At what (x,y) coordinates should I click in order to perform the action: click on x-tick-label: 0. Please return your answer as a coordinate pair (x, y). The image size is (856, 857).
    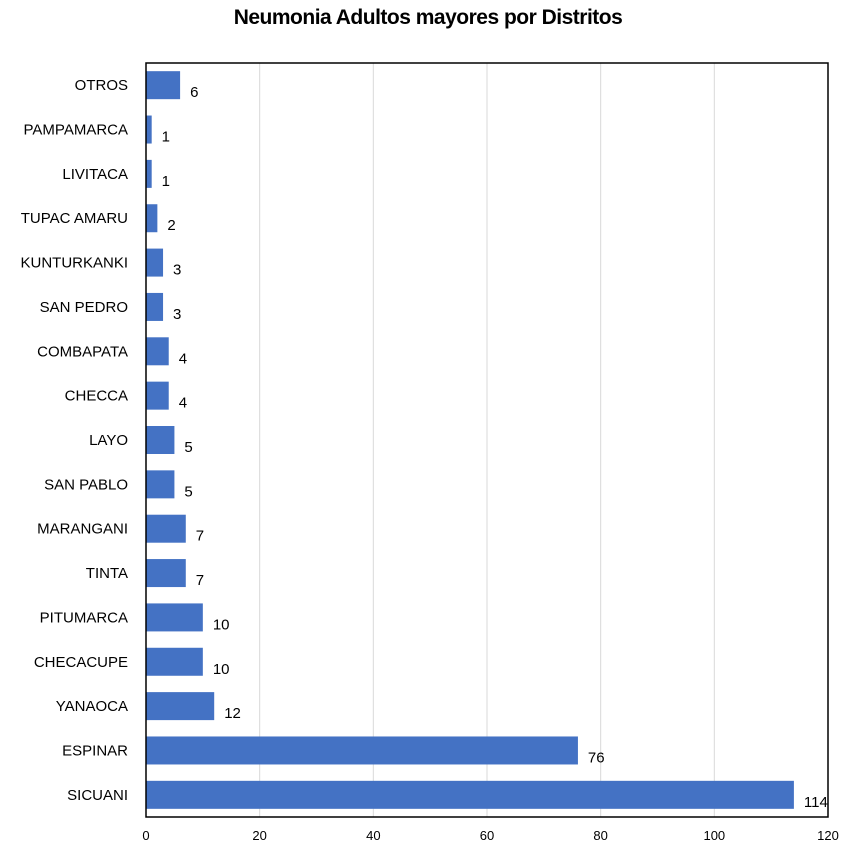
    Looking at the image, I should click on (145, 835).